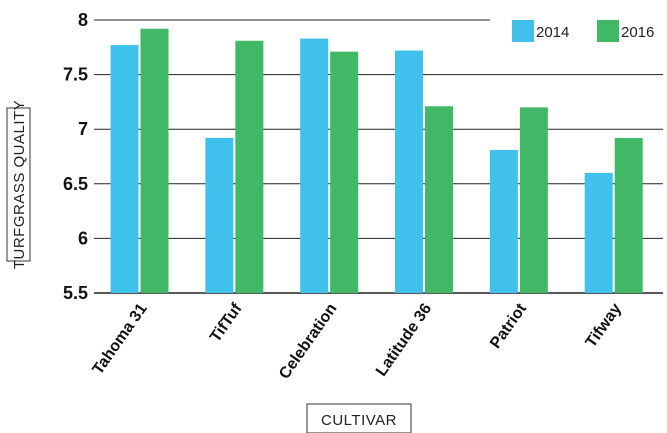 The height and width of the screenshot is (433, 667). I want to click on y-tick-label: 6, so click(83, 238).